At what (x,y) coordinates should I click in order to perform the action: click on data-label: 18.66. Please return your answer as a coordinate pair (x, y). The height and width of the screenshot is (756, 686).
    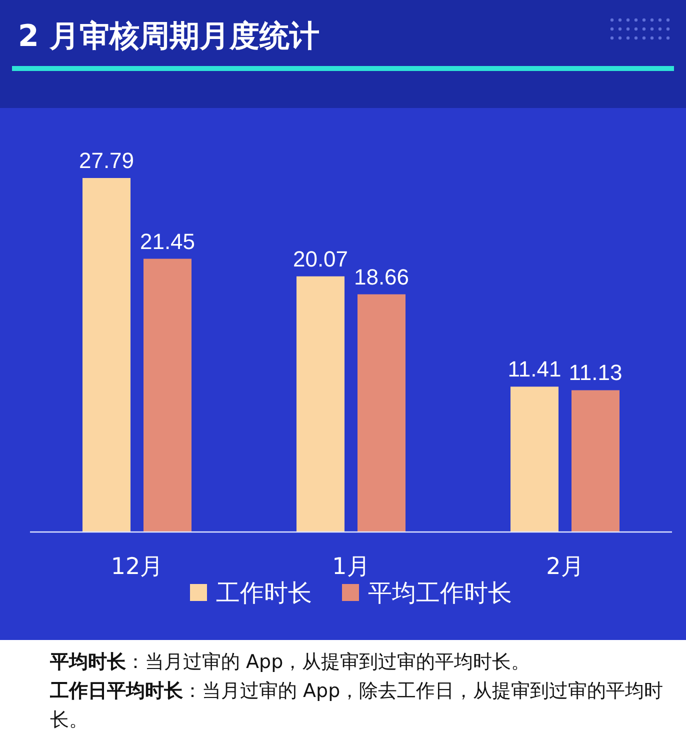
    Looking at the image, I should click on (382, 277).